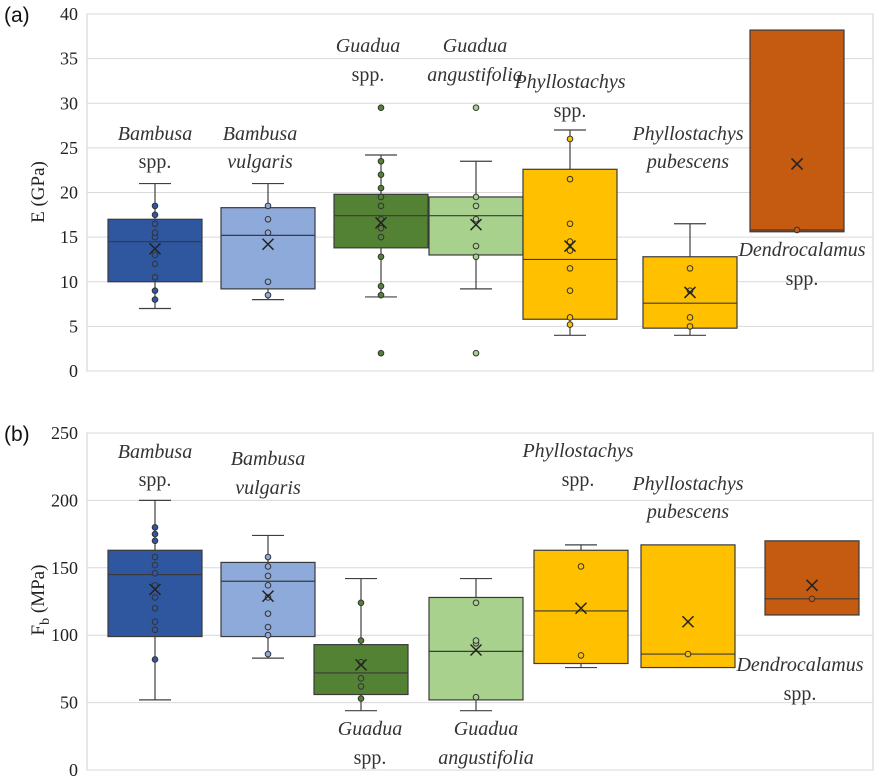  What do you see at coordinates (64, 500) in the screenshot?
I see `y-tick-label: 200` at bounding box center [64, 500].